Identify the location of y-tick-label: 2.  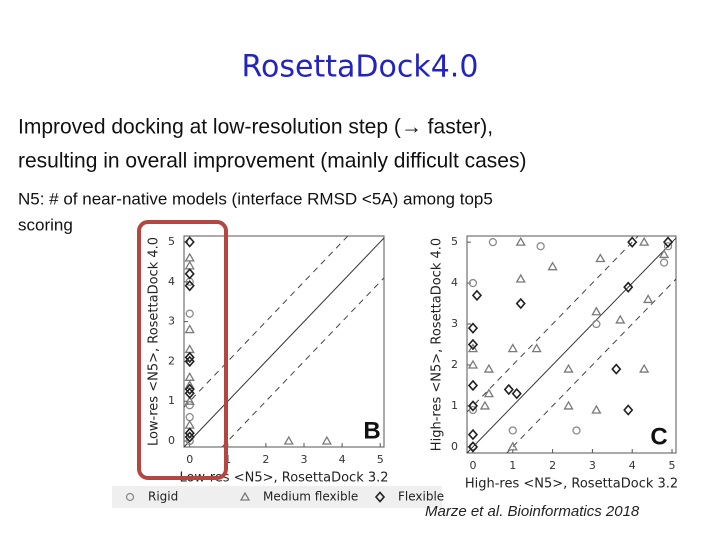
(171, 360).